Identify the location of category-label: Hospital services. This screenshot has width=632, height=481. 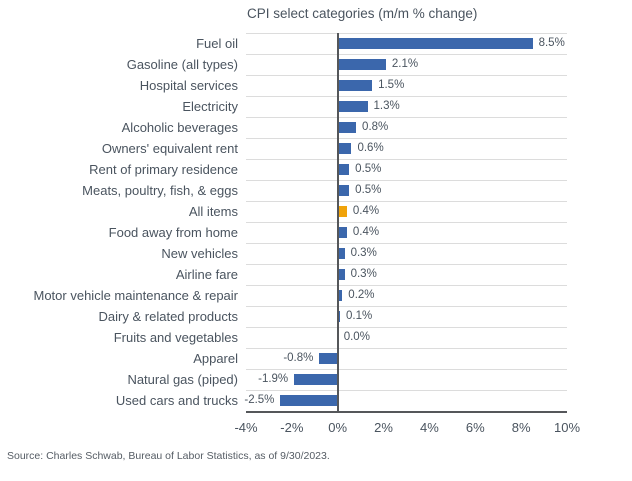
(188, 85).